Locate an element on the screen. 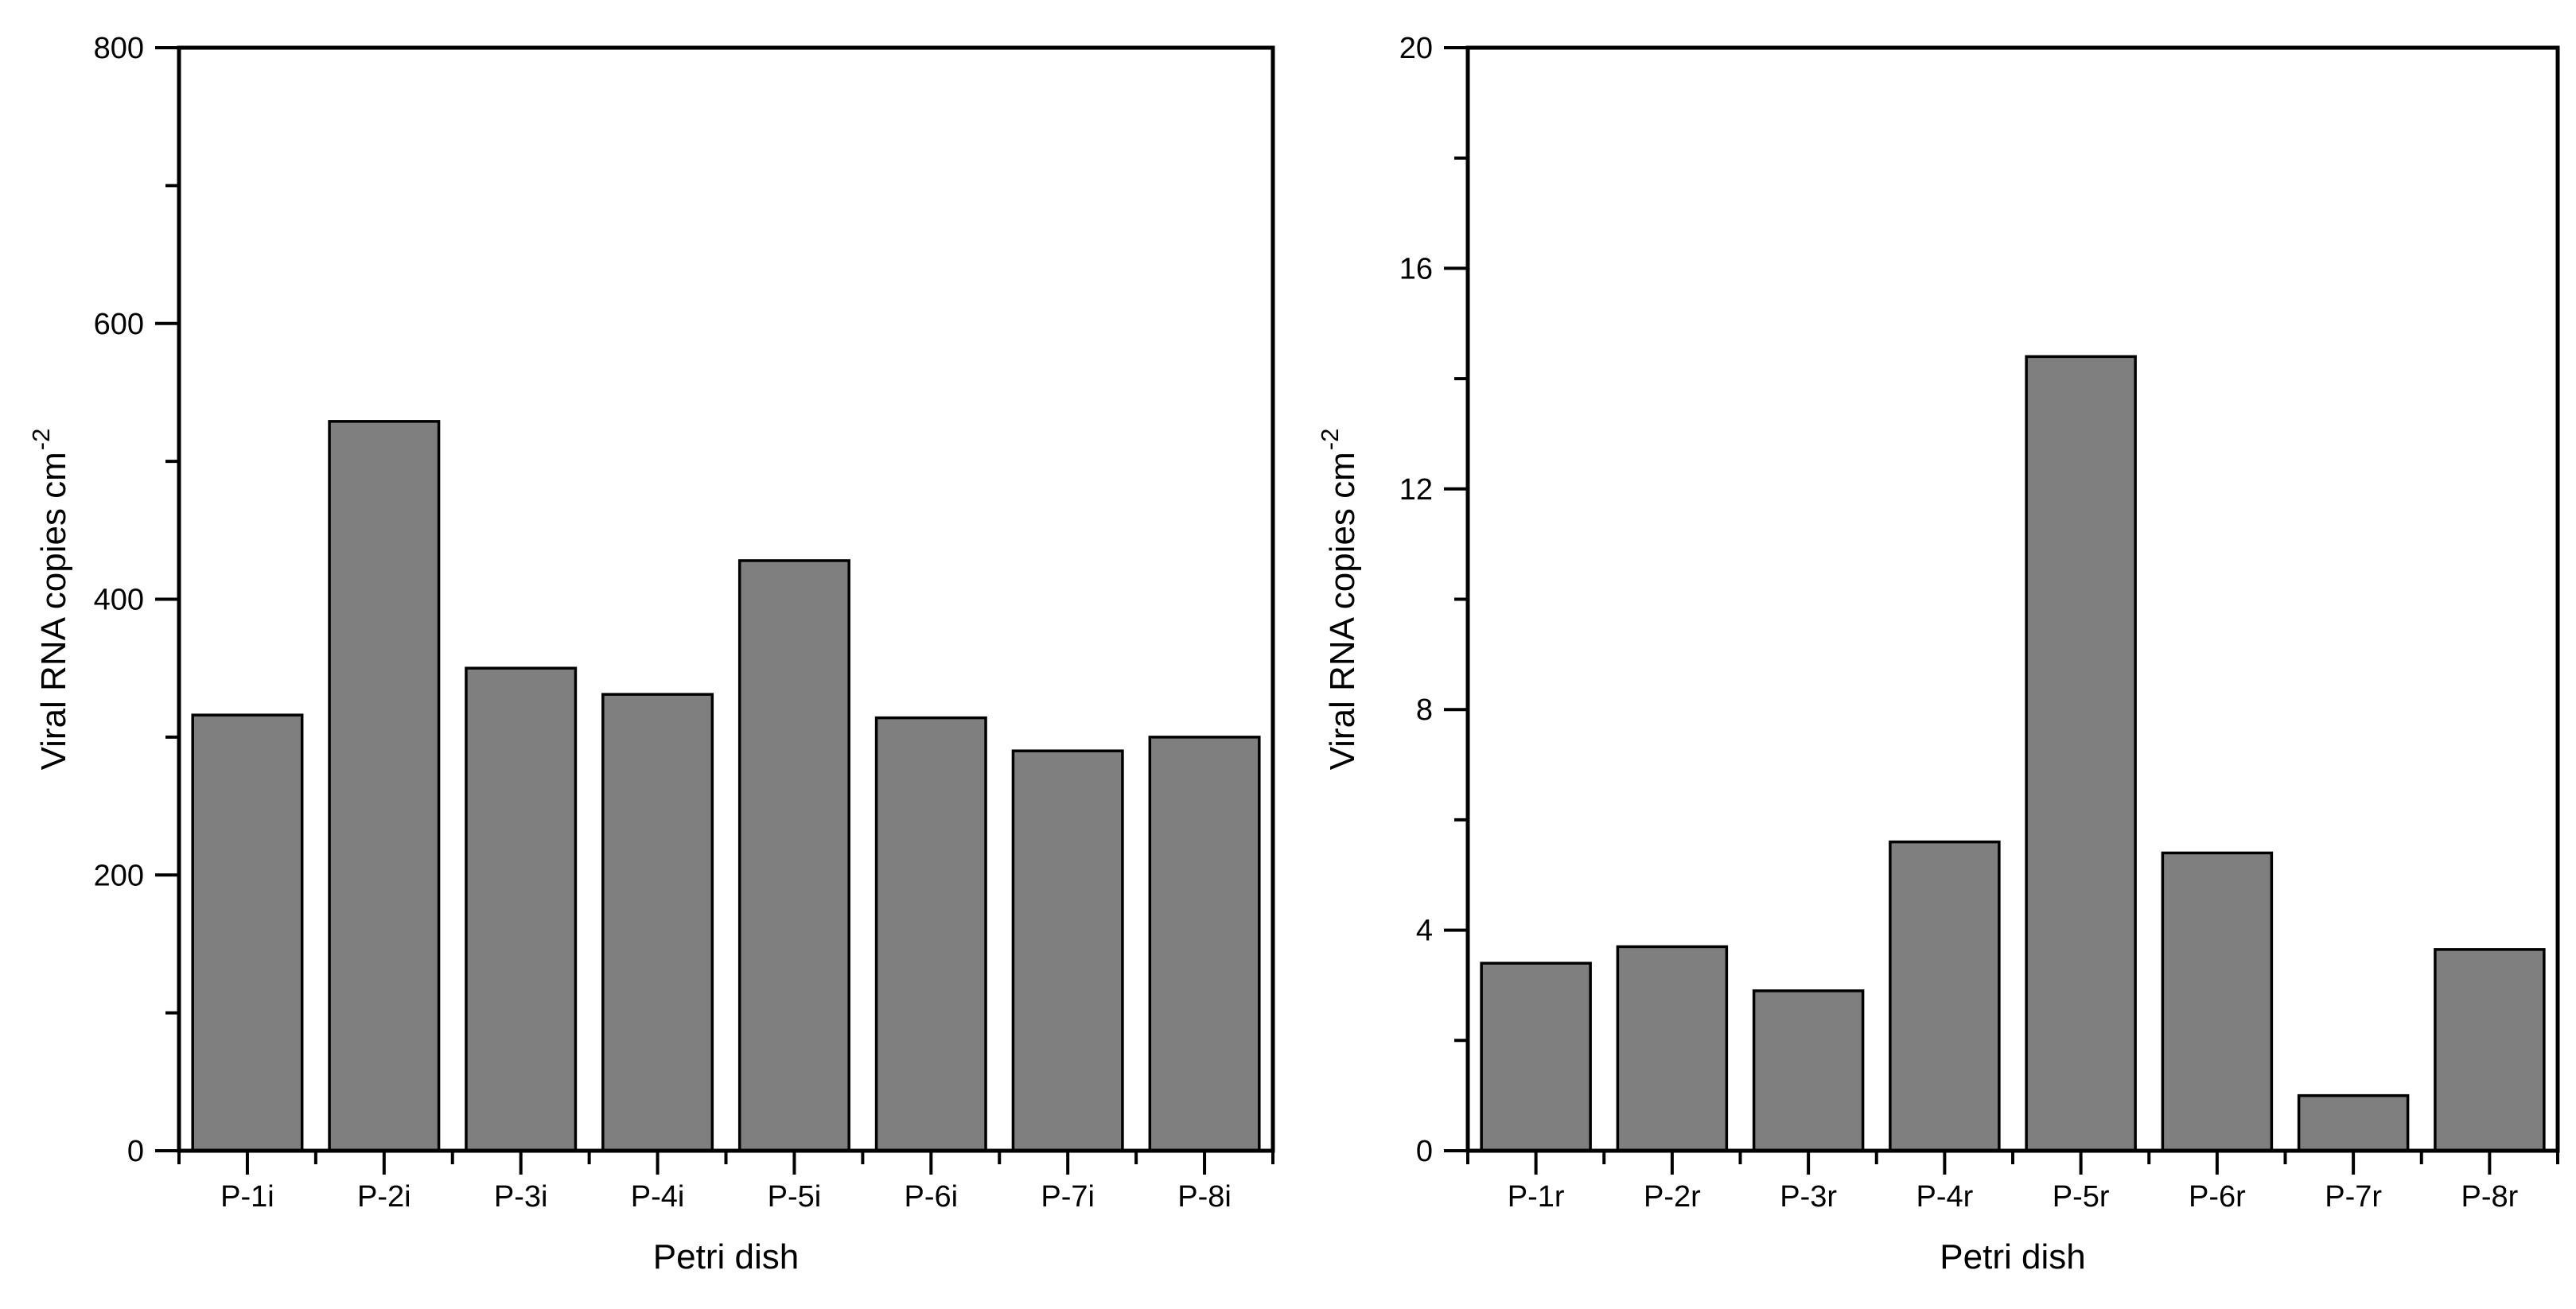 This screenshot has width=2576, height=1309. x-tick-label: P-3r is located at coordinates (1809, 1197).